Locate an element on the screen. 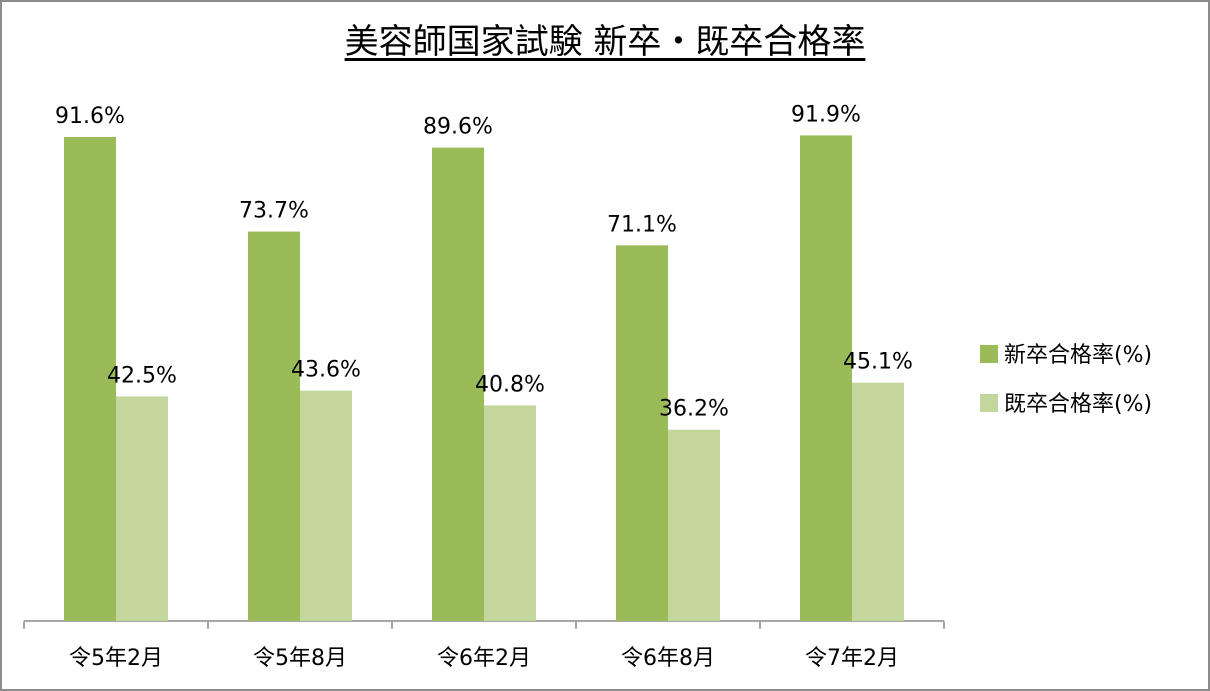 The image size is (1210, 691). x-tick-label: 令6年8月 is located at coordinates (668, 658).